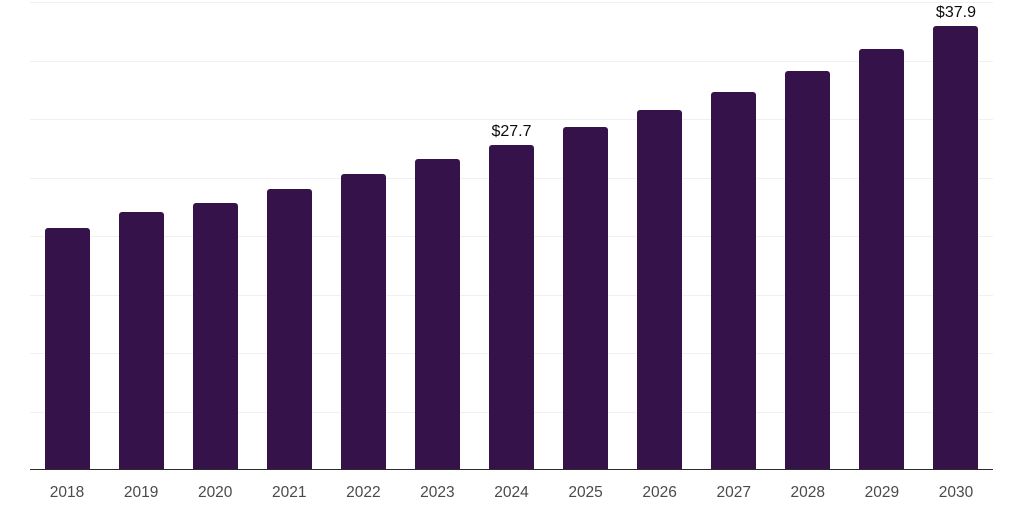 The image size is (1024, 512). I want to click on x-axis-line, so click(511, 469).